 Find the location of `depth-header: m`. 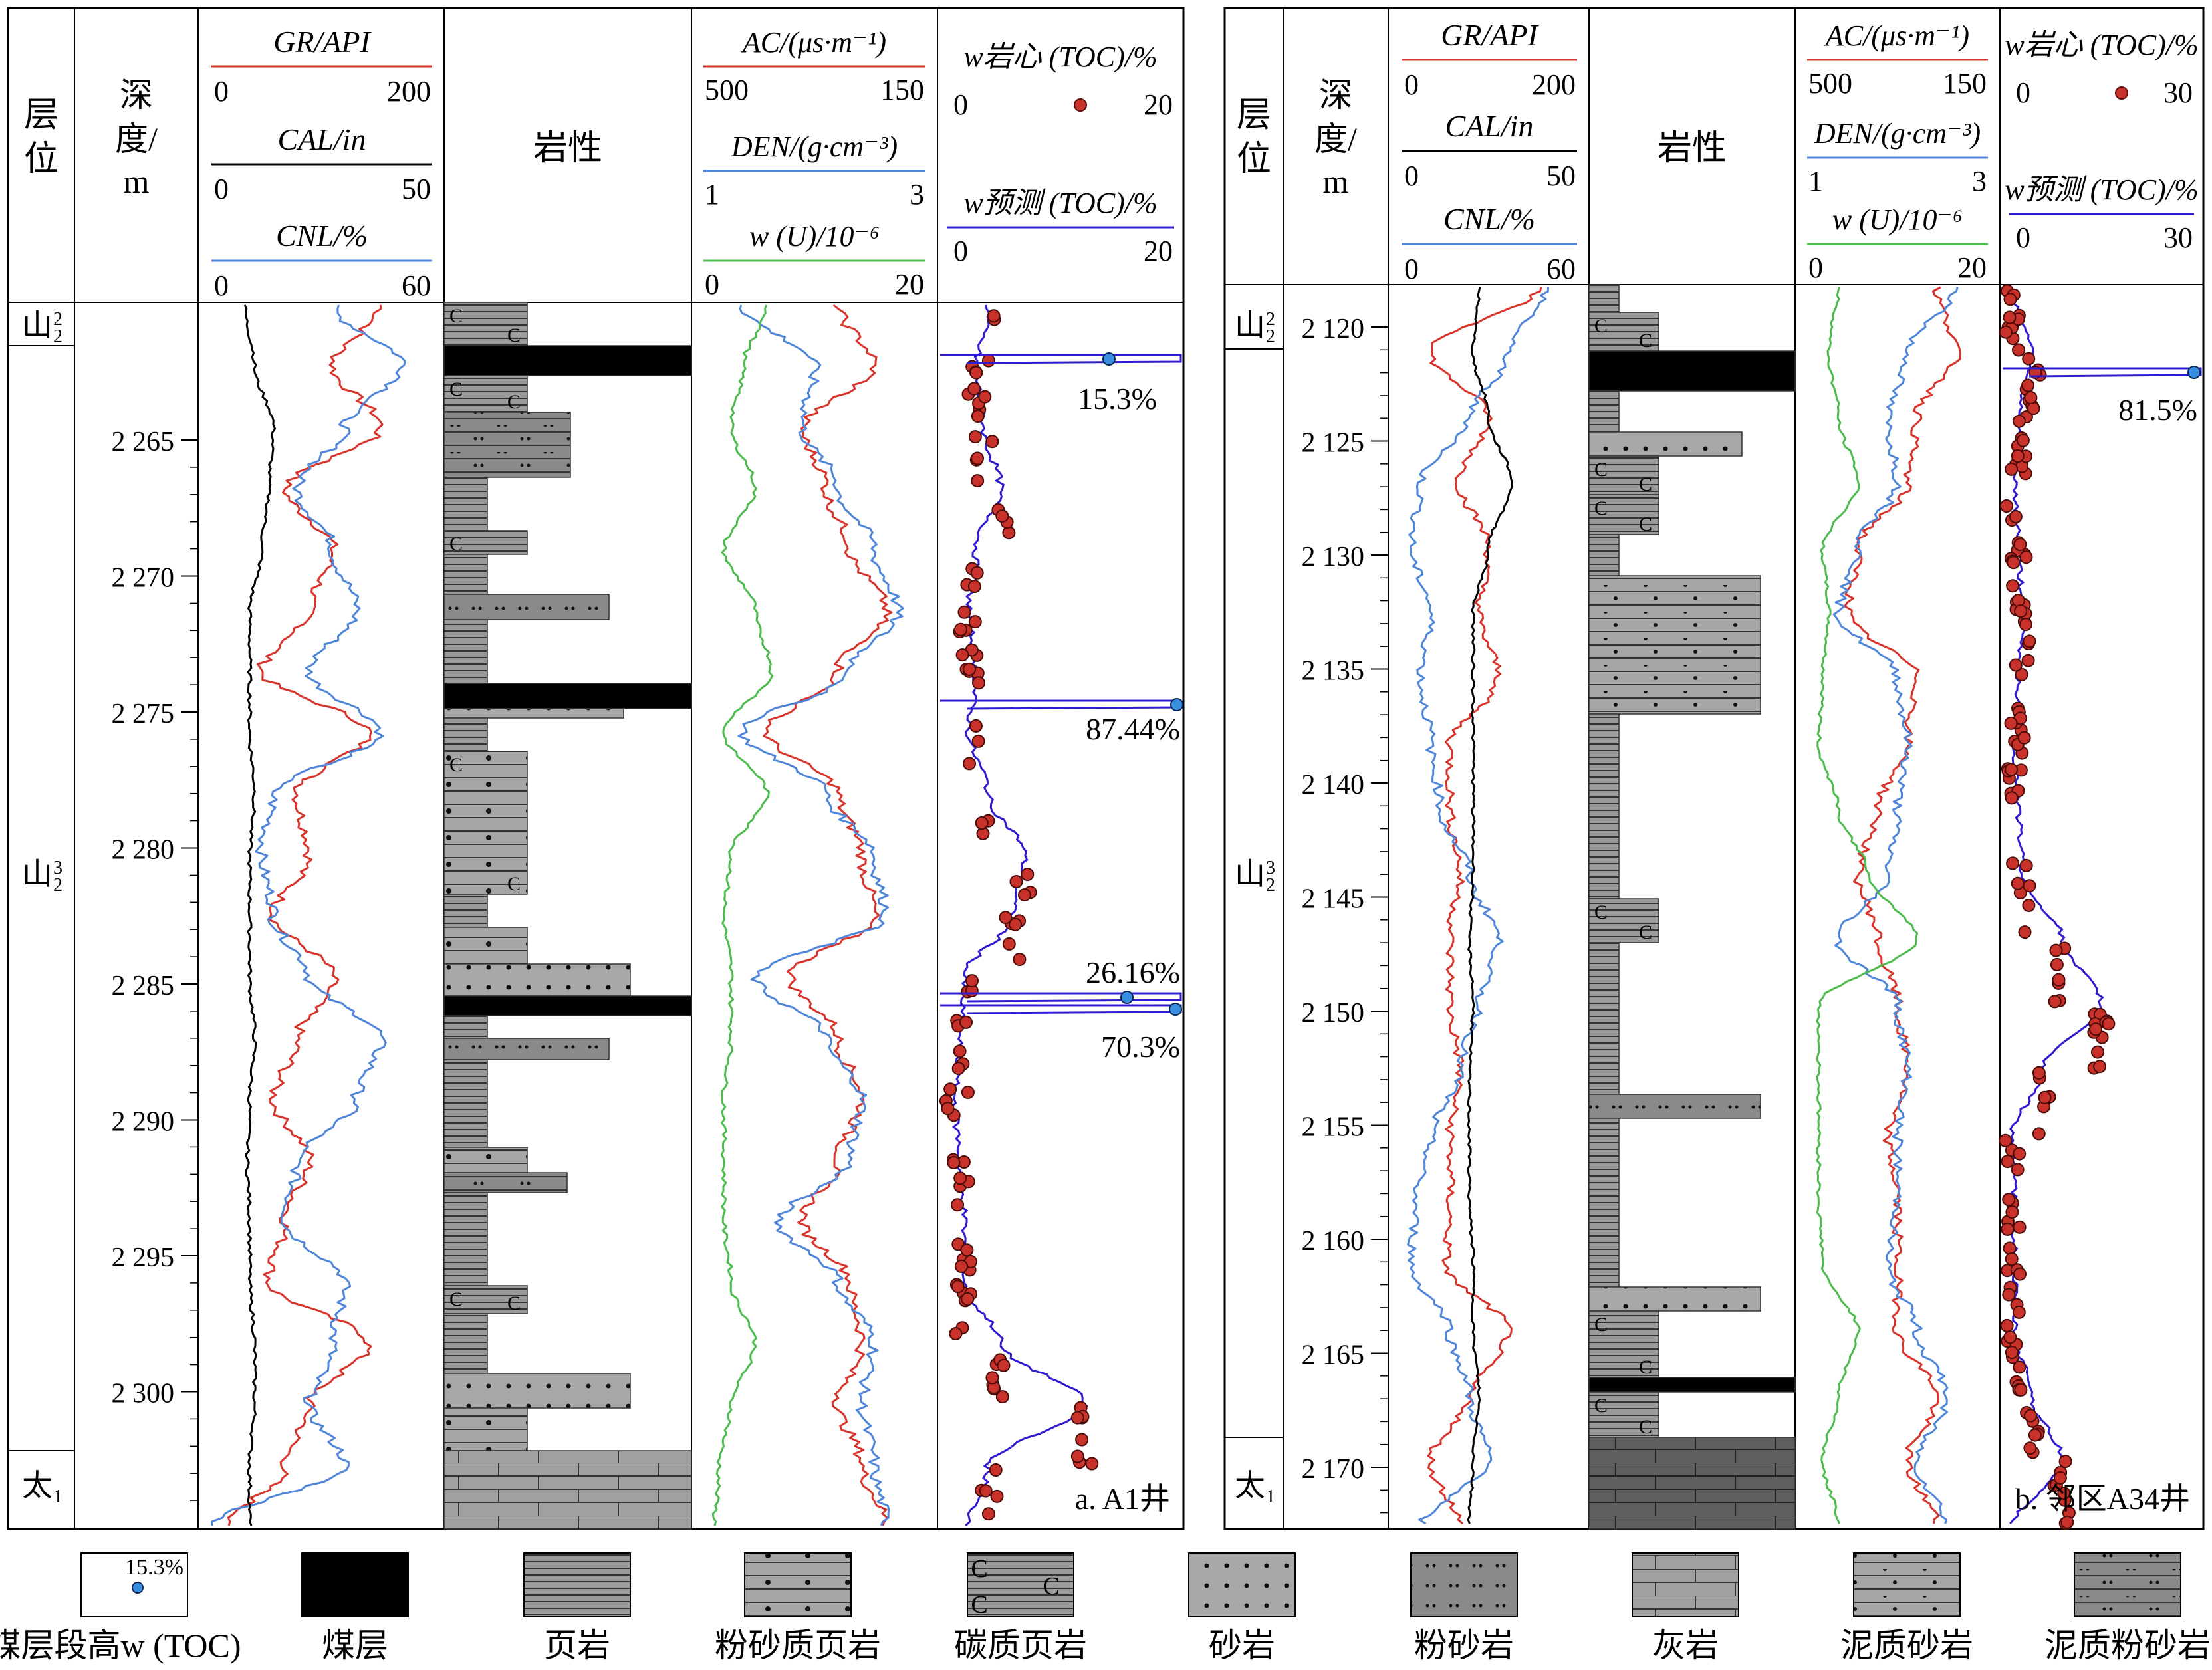

depth-header: m is located at coordinates (1336, 182).